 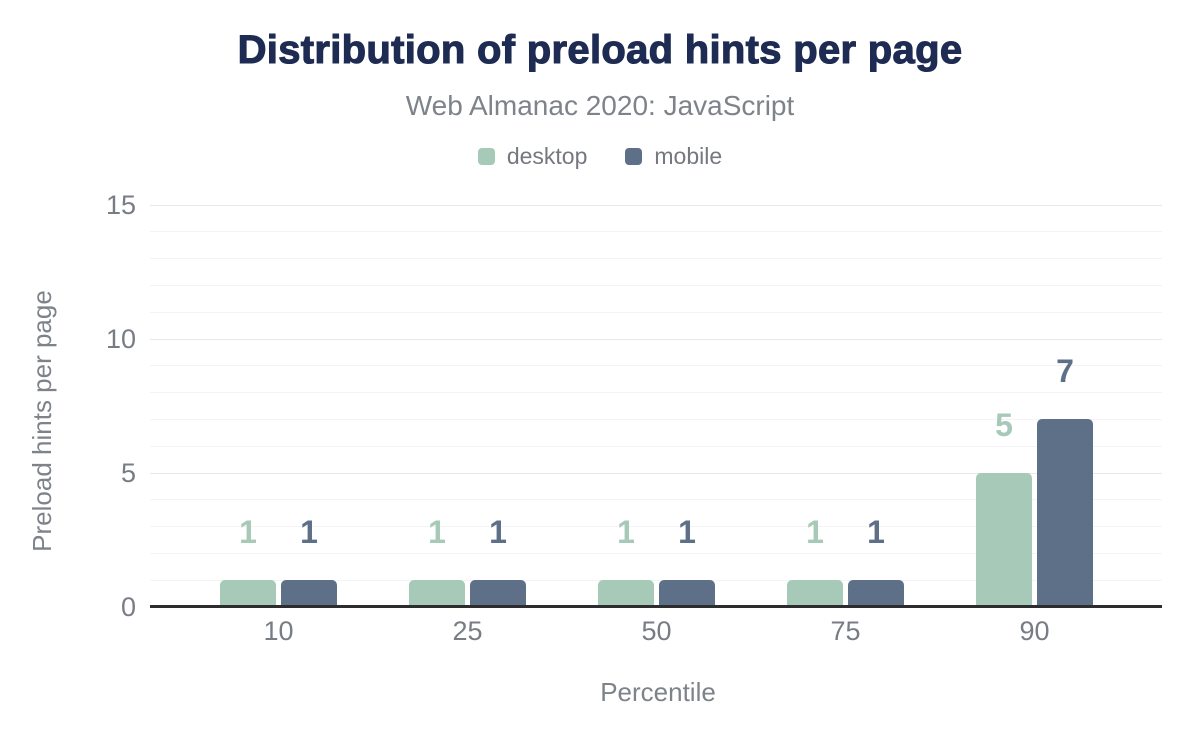 I want to click on legend-swatch-mobile-icon, so click(x=634, y=156).